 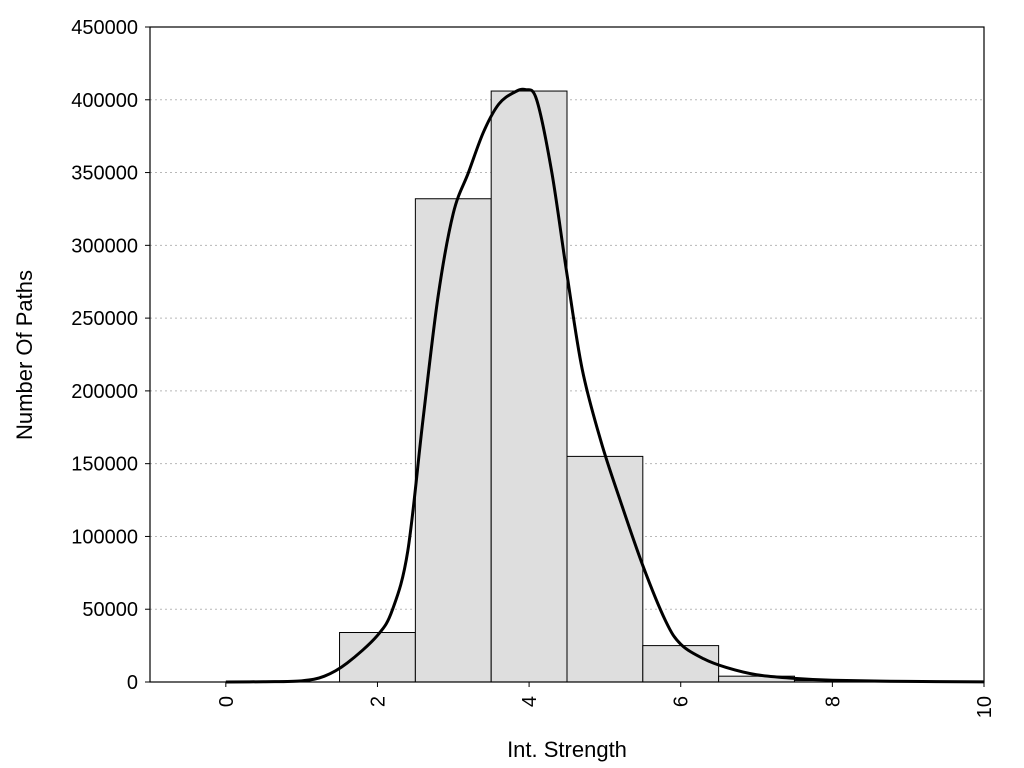 What do you see at coordinates (985, 707) in the screenshot?
I see `x-tick-label: 10` at bounding box center [985, 707].